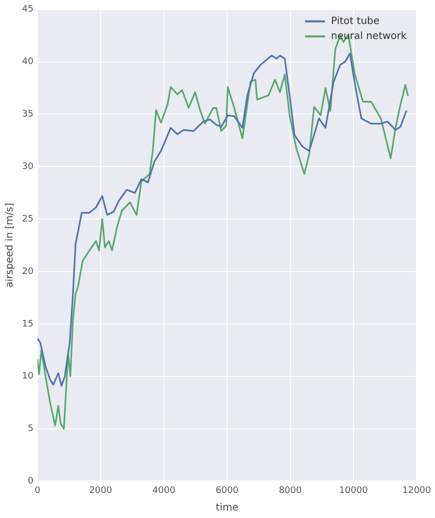 Image resolution: width=435 pixels, height=518 pixels. I want to click on y-tick-label: 5, so click(31, 429).